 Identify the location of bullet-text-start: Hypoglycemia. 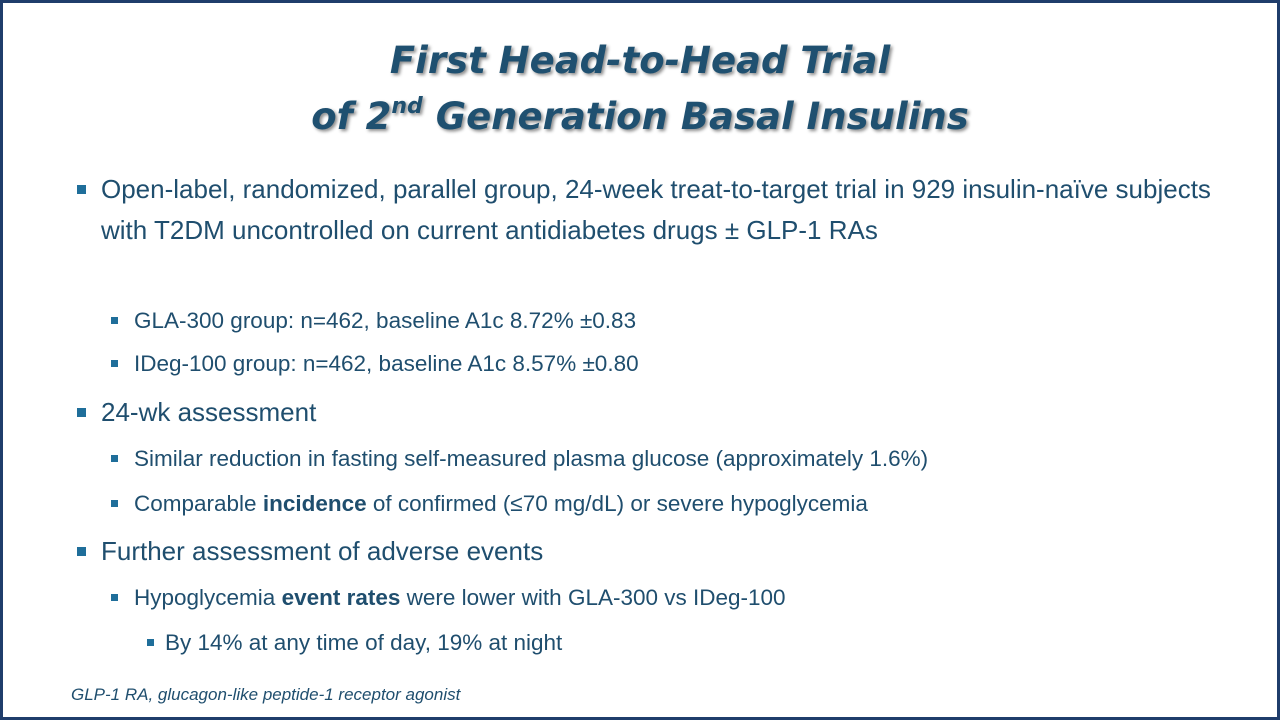
(208, 597).